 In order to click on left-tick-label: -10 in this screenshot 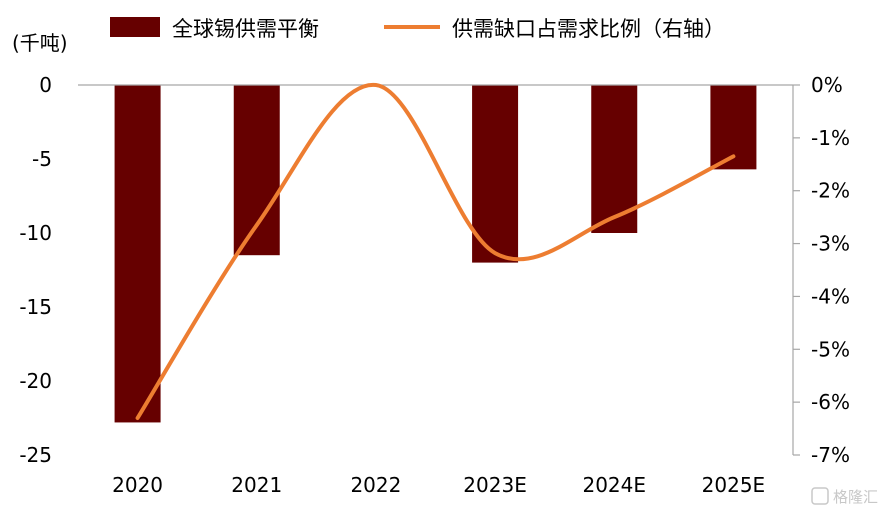, I will do `click(35, 233)`.